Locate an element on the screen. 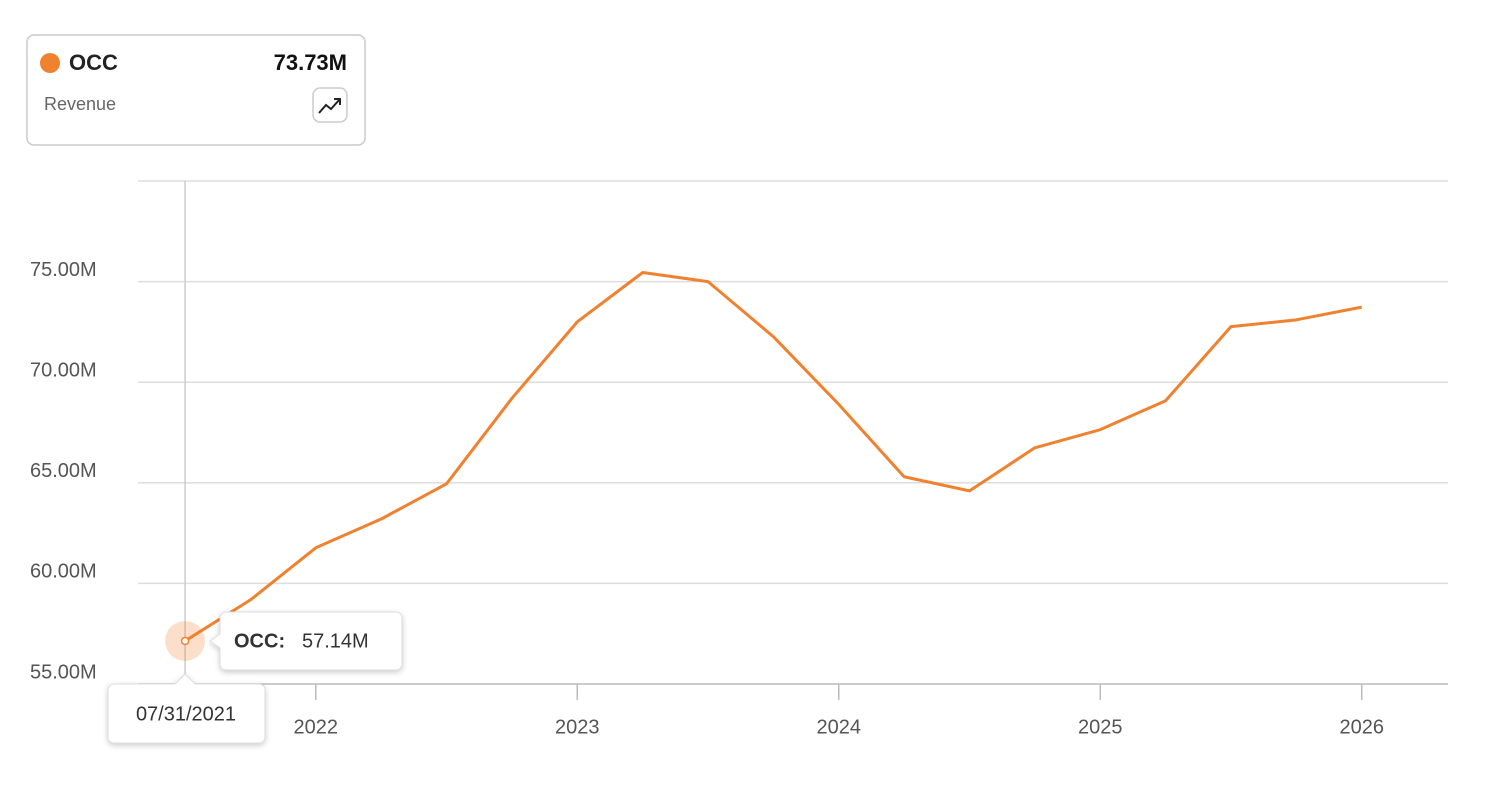  tooltip-series: OCC: is located at coordinates (259, 641).